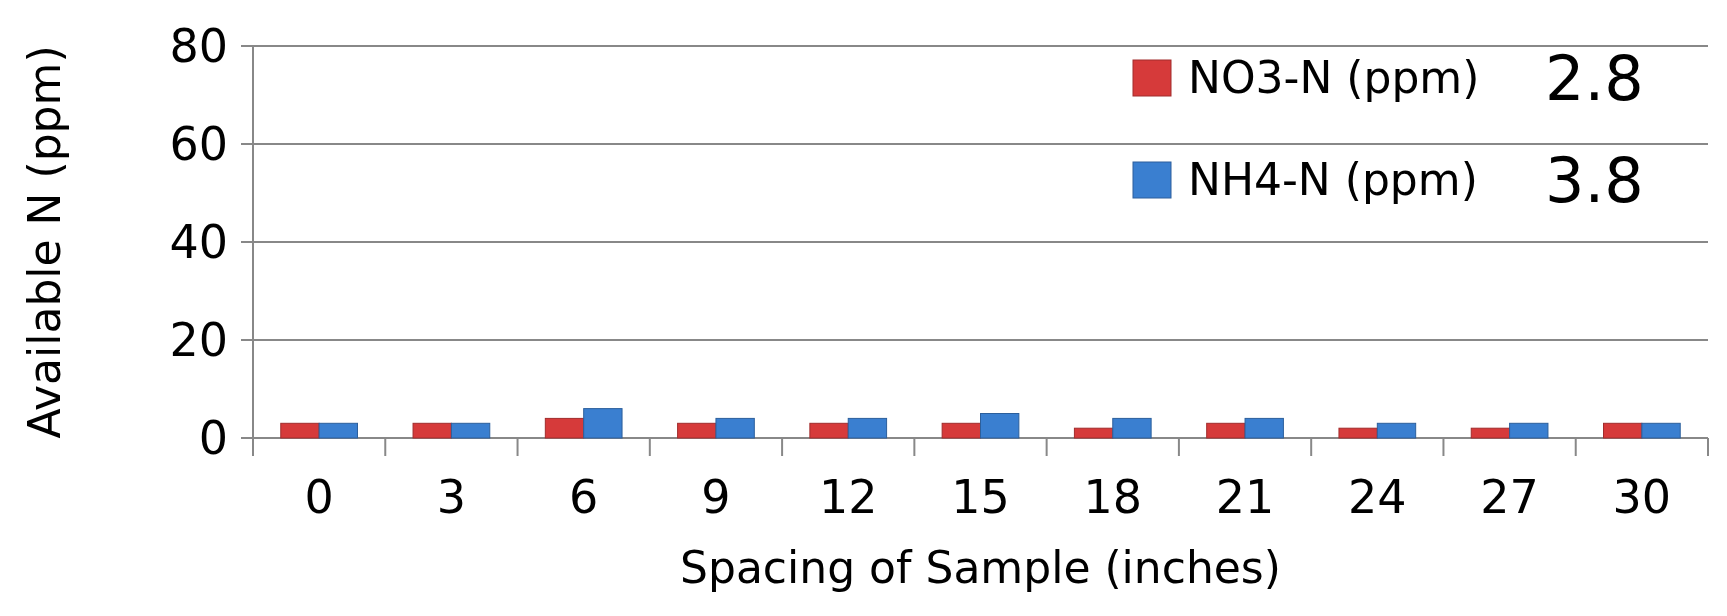 The width and height of the screenshot is (1727, 616). What do you see at coordinates (44, 242) in the screenshot?
I see `y-axis-title: Available N (ppm)` at bounding box center [44, 242].